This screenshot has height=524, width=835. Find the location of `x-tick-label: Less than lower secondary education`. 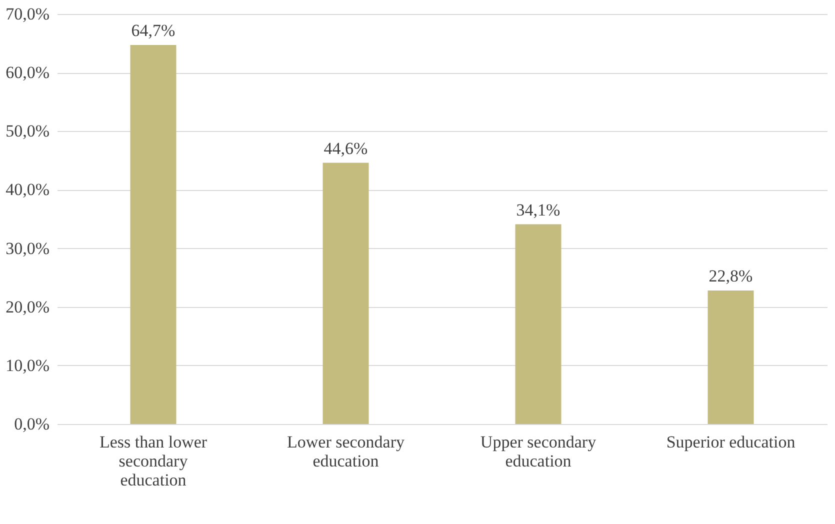

x-tick-label: Less than lower secondary education is located at coordinates (153, 461).